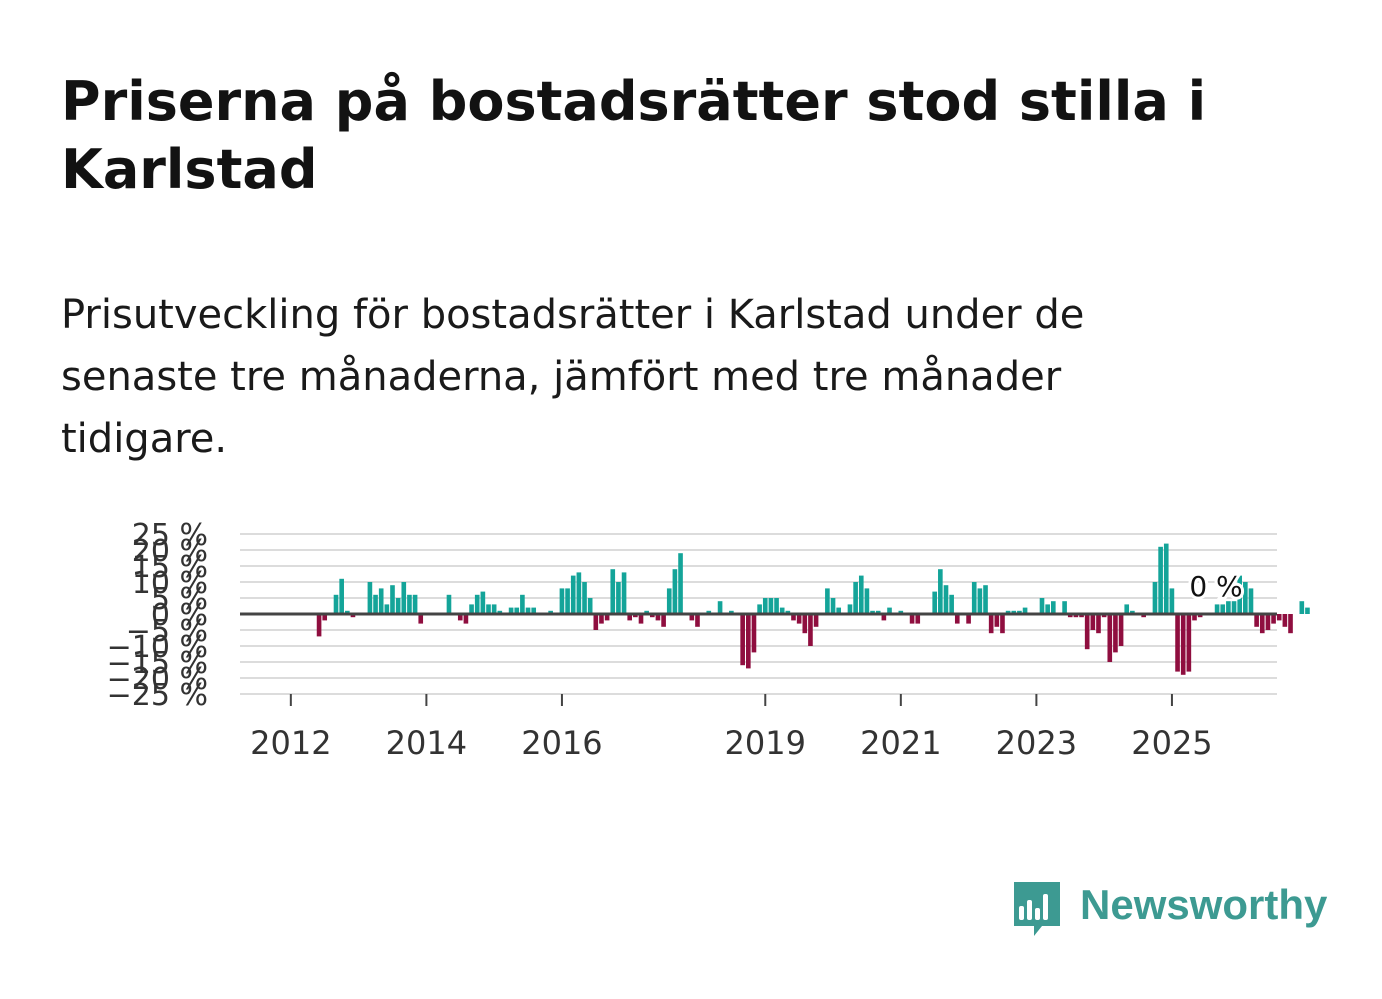 Image resolution: width=1382 pixels, height=999 pixels. Describe the element at coordinates (179, 599) in the screenshot. I see `y-tick-label: 5 %` at that location.